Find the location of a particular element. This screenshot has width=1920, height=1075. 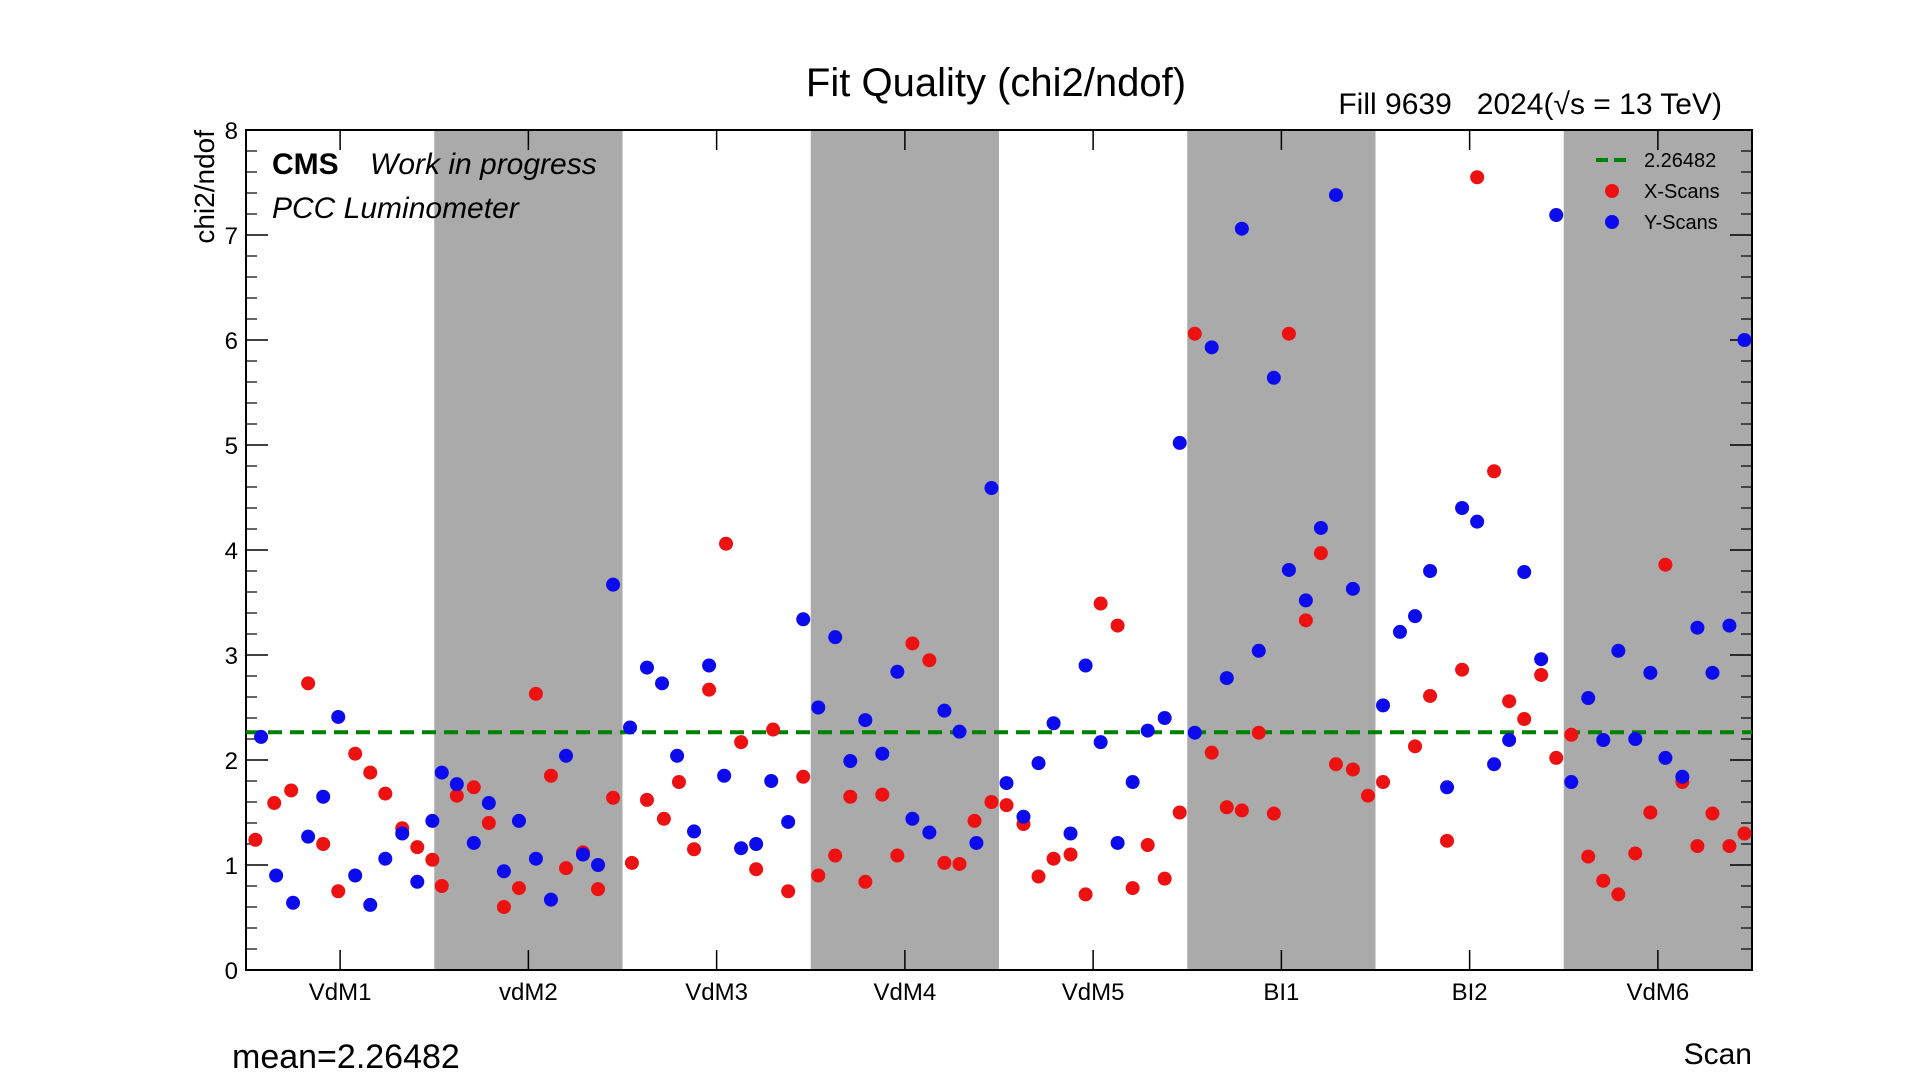

fill-energy-label: Fill 9639 2024(√s = 13 TeV) is located at coordinates (1530, 104).